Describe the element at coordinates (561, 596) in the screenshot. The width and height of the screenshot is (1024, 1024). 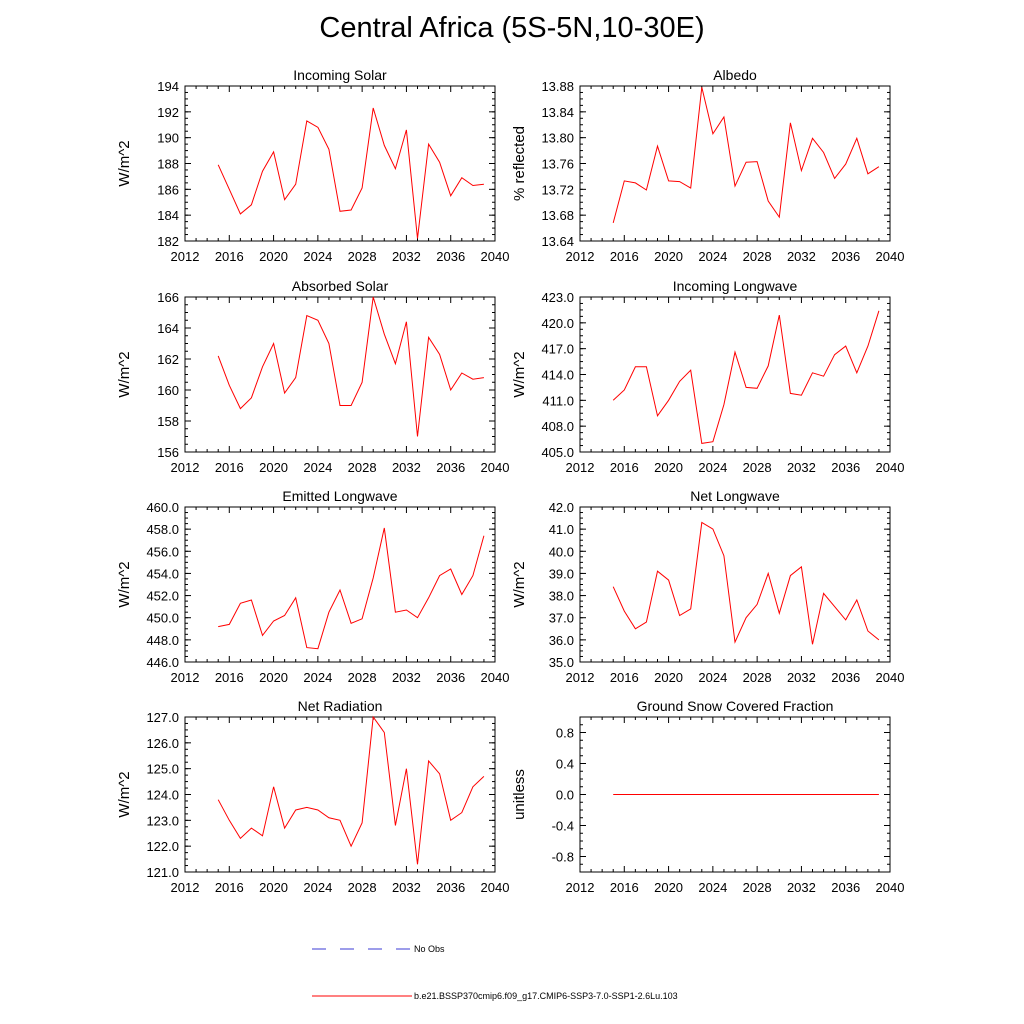
I see `y-tick-label: 38.0` at that location.